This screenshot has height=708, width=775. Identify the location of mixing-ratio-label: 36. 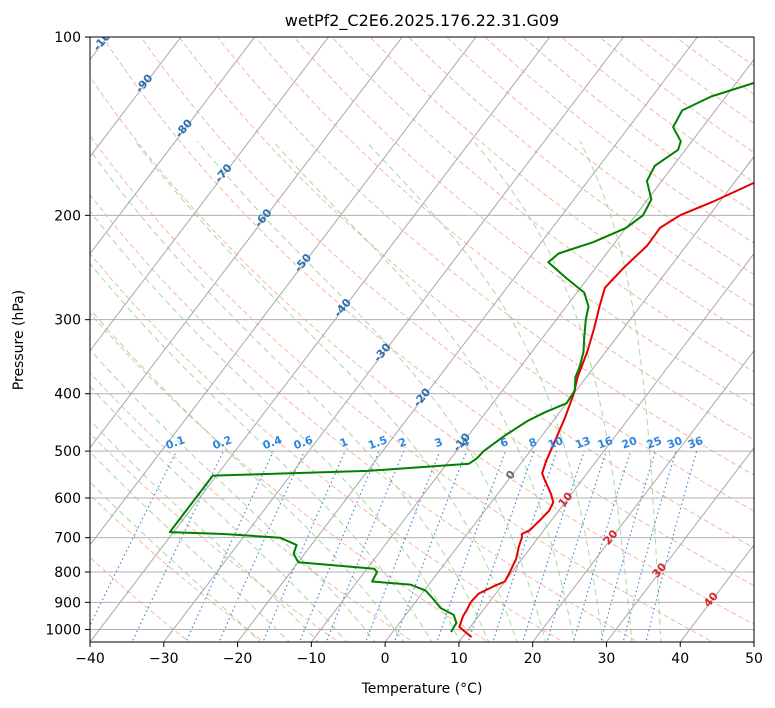
(695, 443).